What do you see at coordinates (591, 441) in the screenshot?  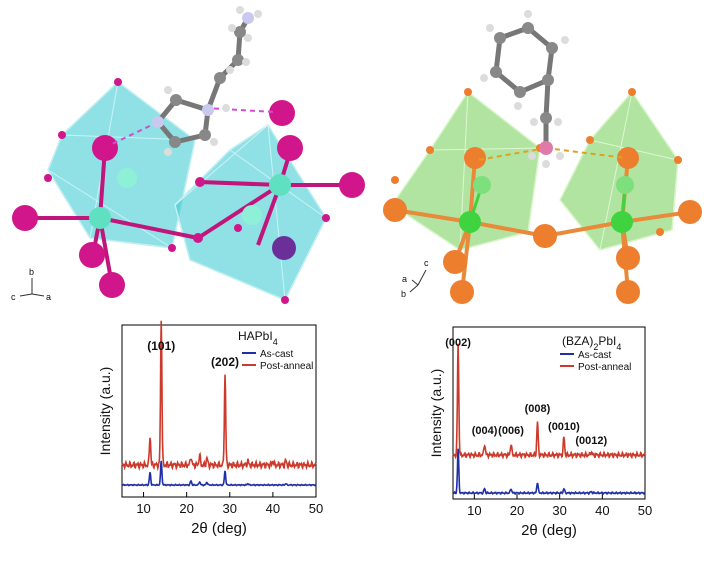 I see `peak-label: (0012)` at bounding box center [591, 441].